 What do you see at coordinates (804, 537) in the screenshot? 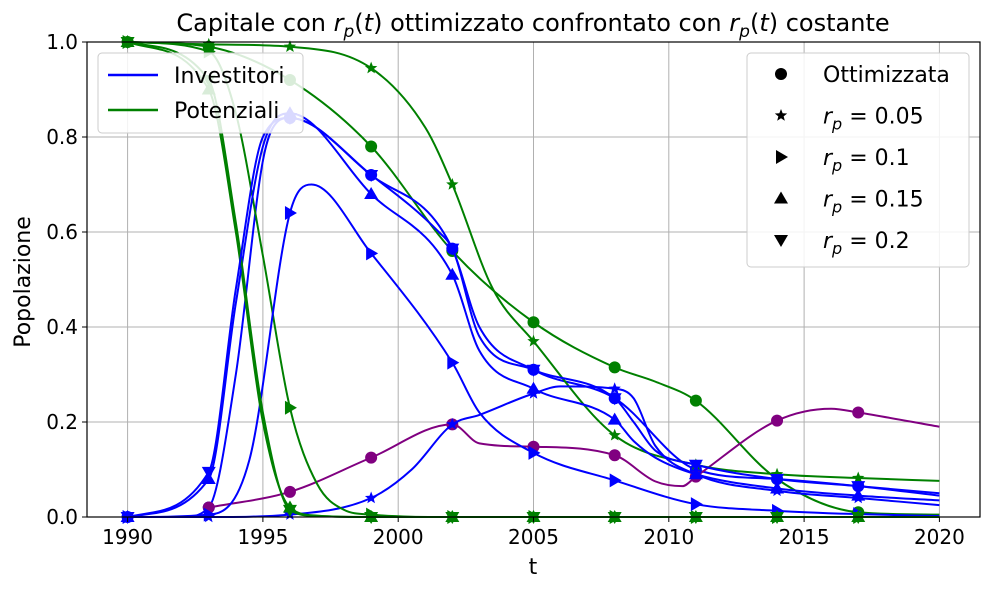
I see `x-tick-label-5: 2015` at bounding box center [804, 537].